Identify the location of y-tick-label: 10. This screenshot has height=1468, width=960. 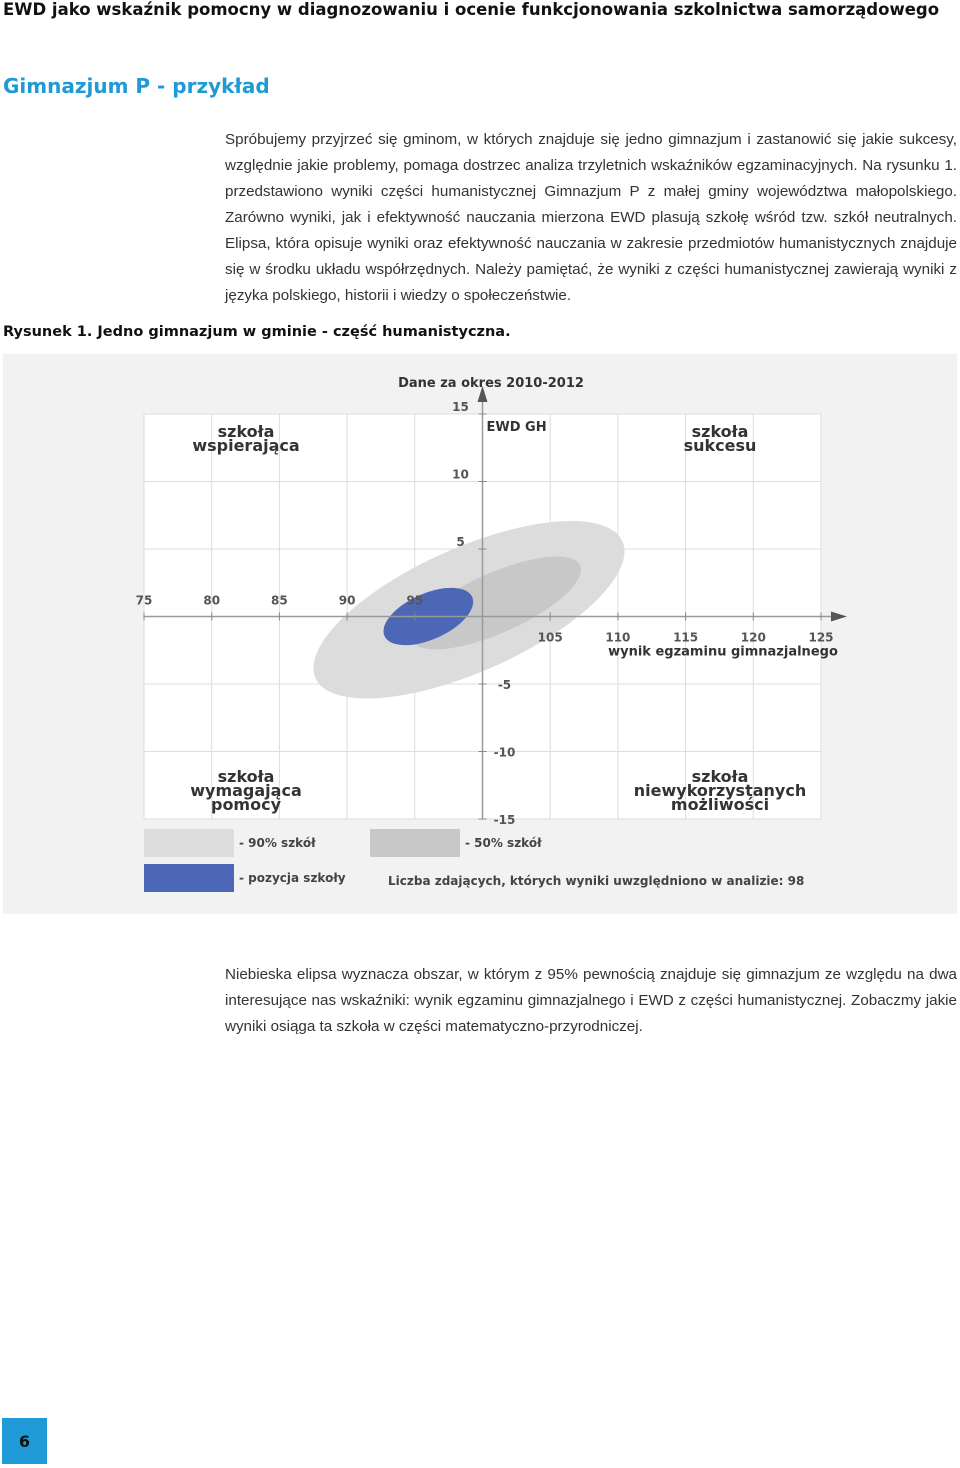
(460, 475).